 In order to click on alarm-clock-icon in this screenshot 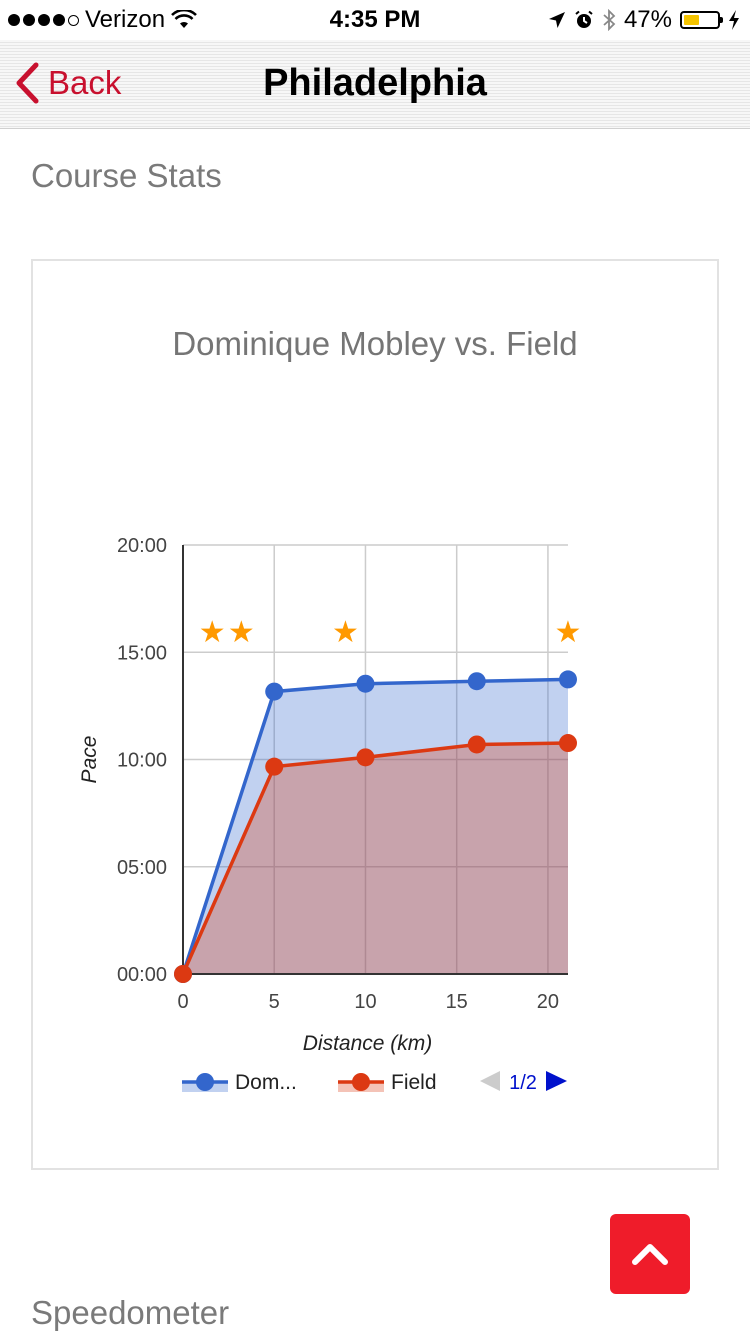, I will do `click(584, 19)`.